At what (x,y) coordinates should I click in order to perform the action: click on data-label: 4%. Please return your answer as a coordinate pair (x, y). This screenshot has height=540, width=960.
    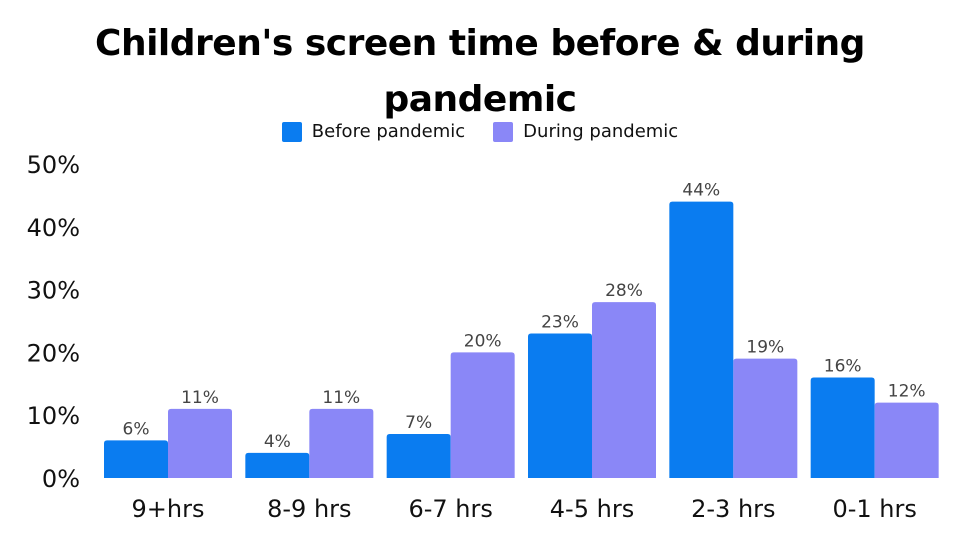
    Looking at the image, I should click on (277, 442).